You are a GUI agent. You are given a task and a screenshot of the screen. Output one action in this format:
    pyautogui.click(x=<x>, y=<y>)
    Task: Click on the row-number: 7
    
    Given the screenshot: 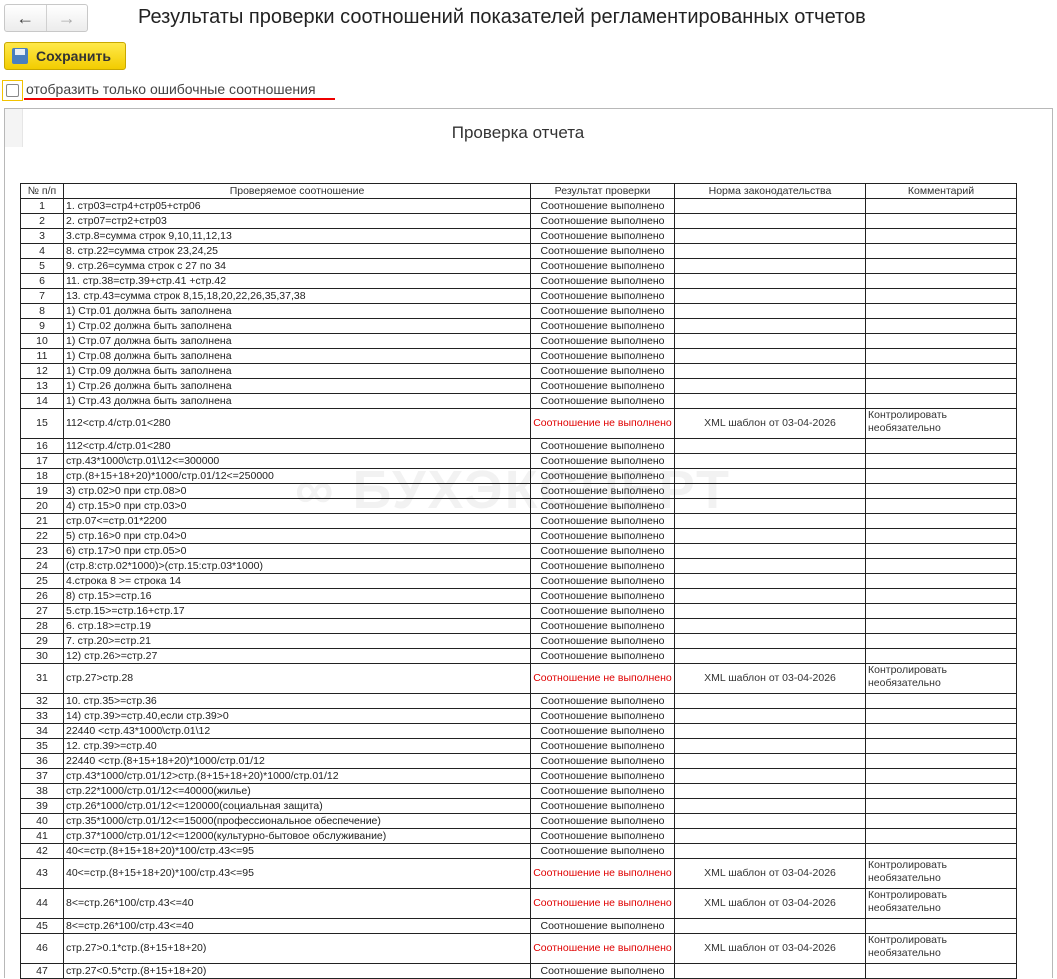 What is the action you would take?
    pyautogui.click(x=42, y=296)
    